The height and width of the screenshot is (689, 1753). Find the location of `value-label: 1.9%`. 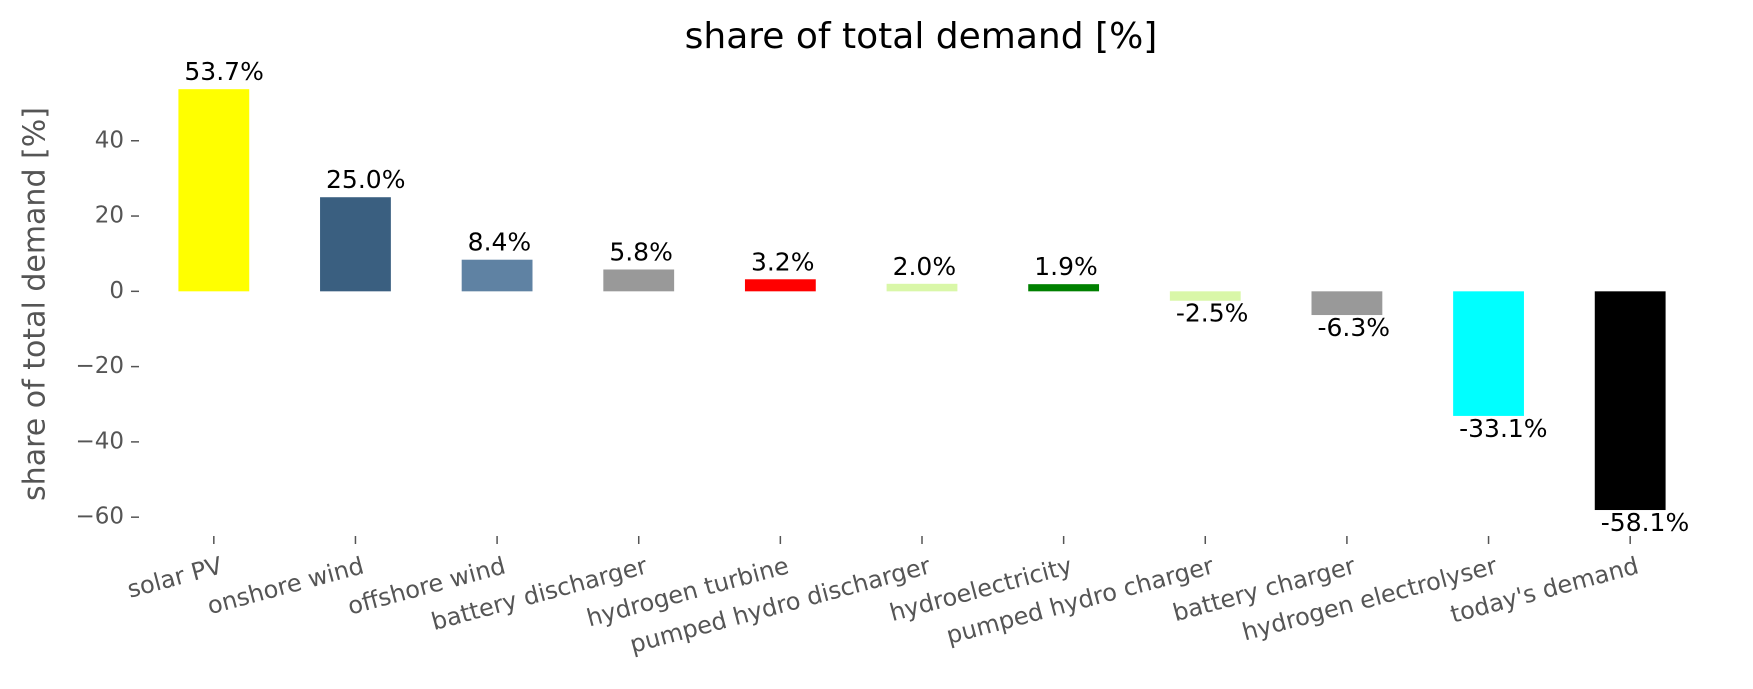

value-label: 1.9% is located at coordinates (1066, 266).